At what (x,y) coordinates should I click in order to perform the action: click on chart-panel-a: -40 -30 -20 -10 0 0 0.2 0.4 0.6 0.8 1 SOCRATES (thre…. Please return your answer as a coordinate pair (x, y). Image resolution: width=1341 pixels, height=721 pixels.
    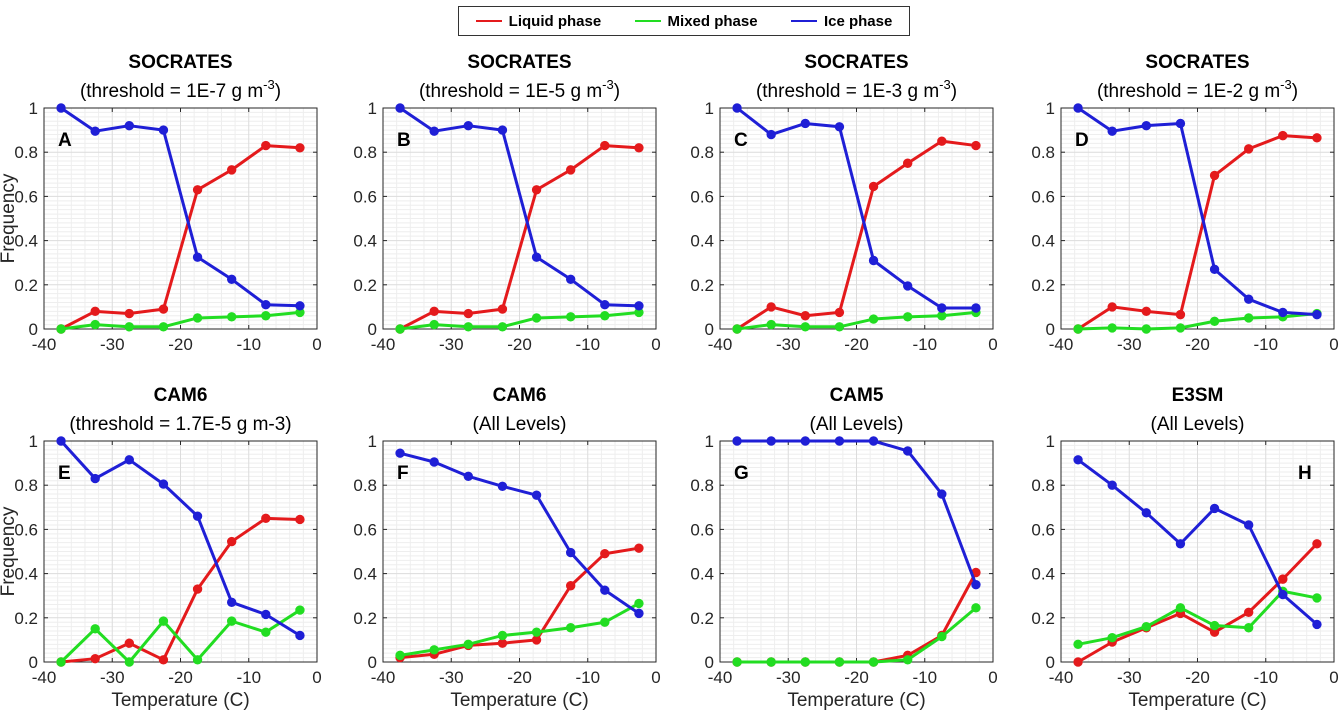
    Looking at the image, I should click on (161, 203).